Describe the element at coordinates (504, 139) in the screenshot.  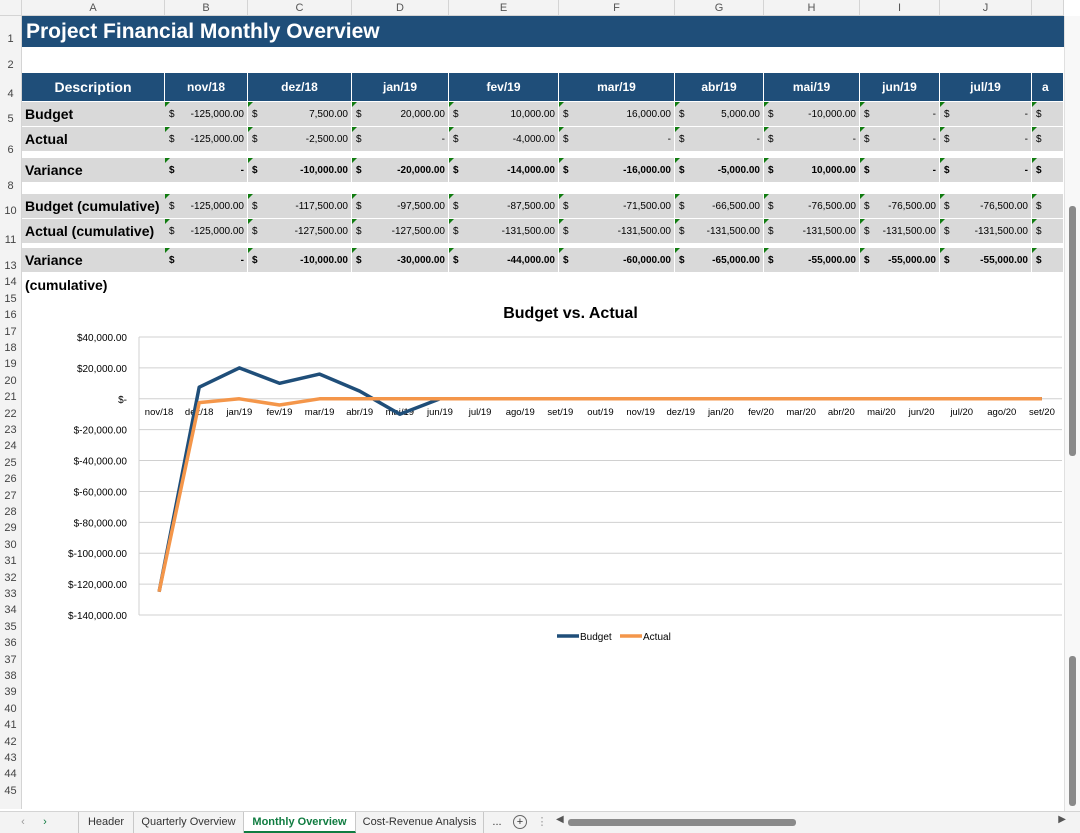
I see `value-cell: $ -4,000.00` at that location.